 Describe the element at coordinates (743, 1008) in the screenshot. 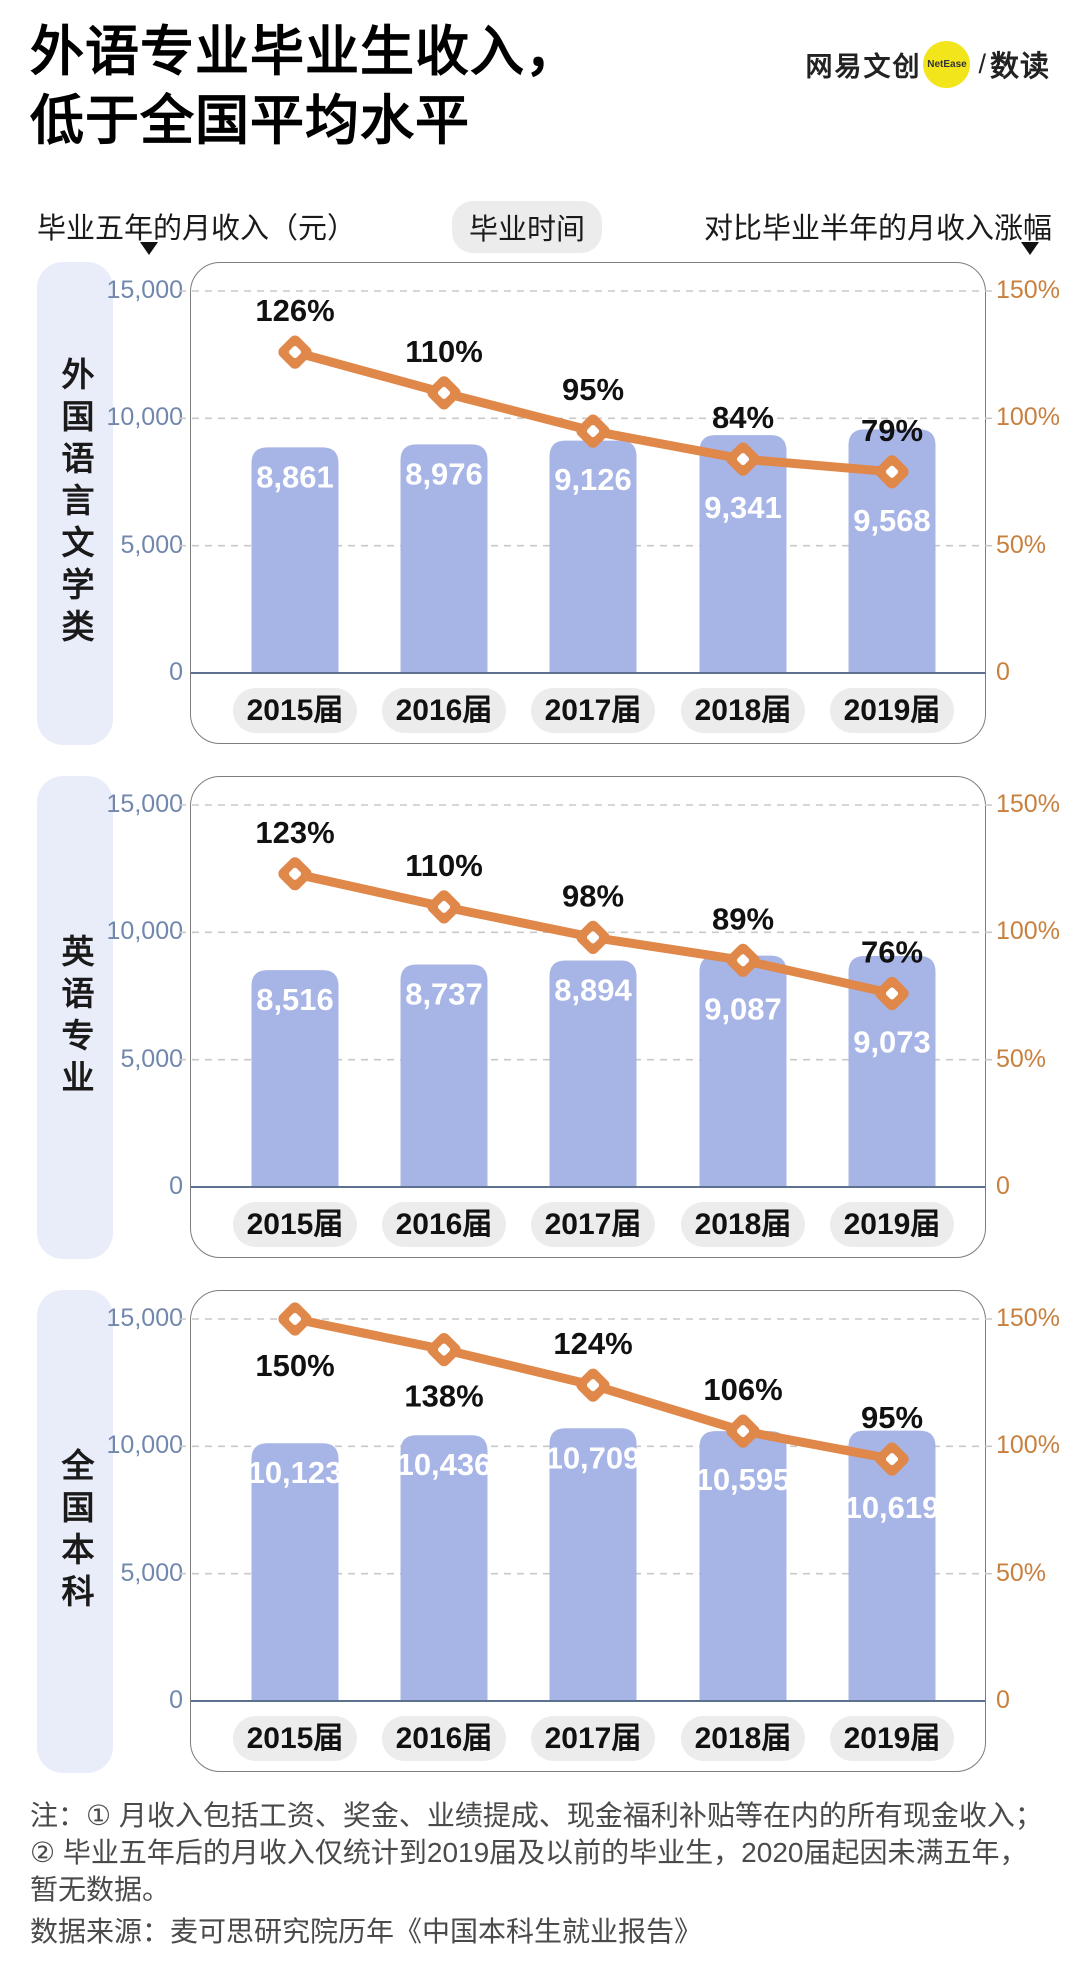

I see `bar-value-label: 9,087` at that location.